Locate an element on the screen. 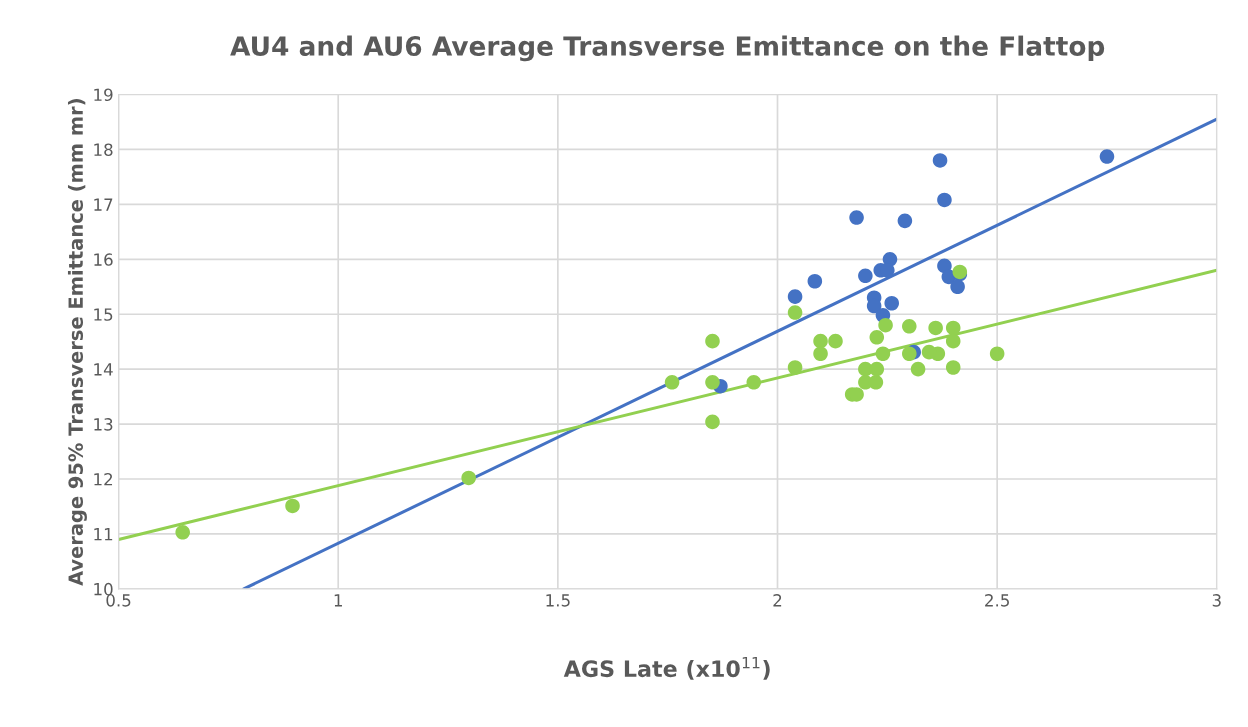  y-tick-label: 11 is located at coordinates (103, 534).